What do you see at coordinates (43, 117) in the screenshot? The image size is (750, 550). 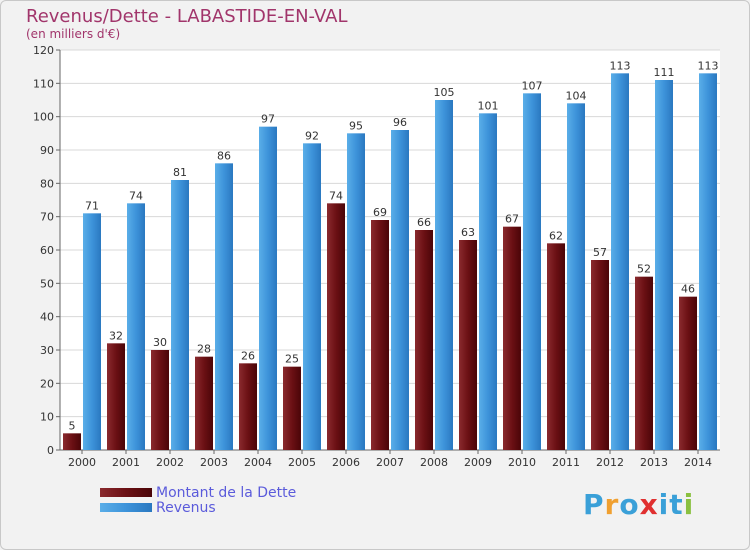 I see `y-tick-label: 100` at bounding box center [43, 117].